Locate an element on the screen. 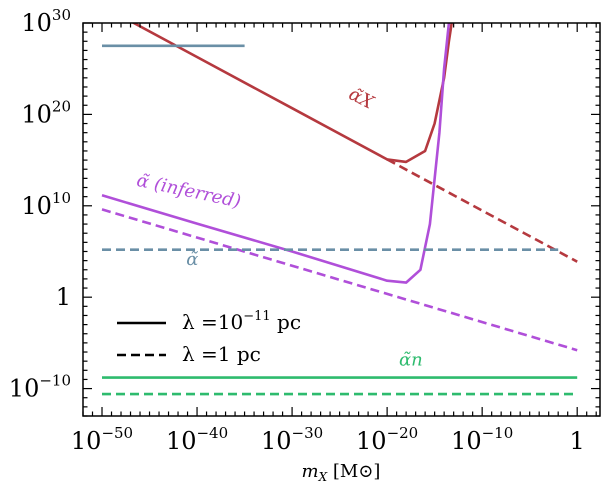 The width and height of the screenshot is (616, 500). x-axis-title: mX [M⊙] is located at coordinates (341, 472).